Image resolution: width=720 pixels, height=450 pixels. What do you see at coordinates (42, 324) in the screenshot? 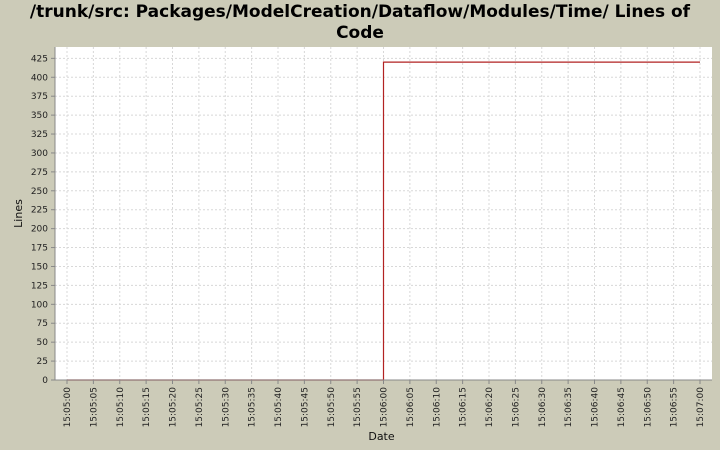
I see `y-tick-label: 75` at bounding box center [42, 324].